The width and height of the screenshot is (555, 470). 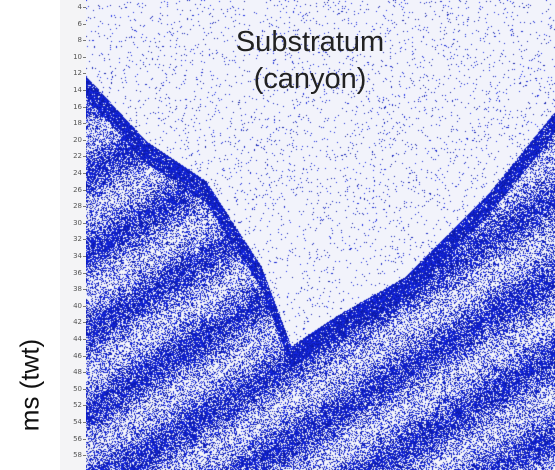 What do you see at coordinates (79, 272) in the screenshot?
I see `depth-tick-label: 36` at bounding box center [79, 272].